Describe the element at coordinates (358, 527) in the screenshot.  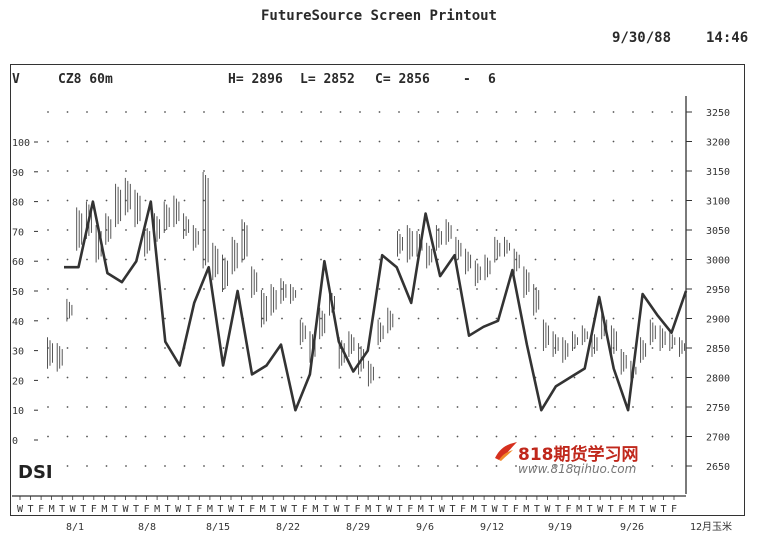
I see `x-date-label: 8/29` at that location.